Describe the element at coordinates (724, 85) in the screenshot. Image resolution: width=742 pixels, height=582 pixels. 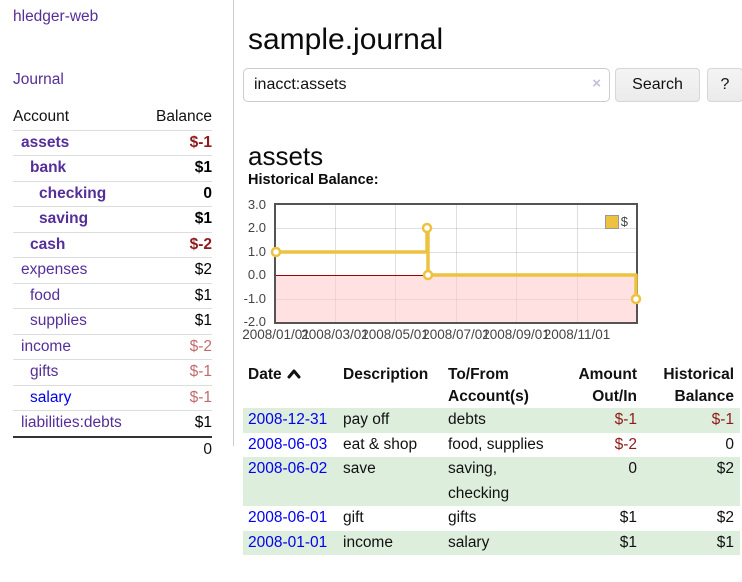
I see `help-button: ?` at that location.